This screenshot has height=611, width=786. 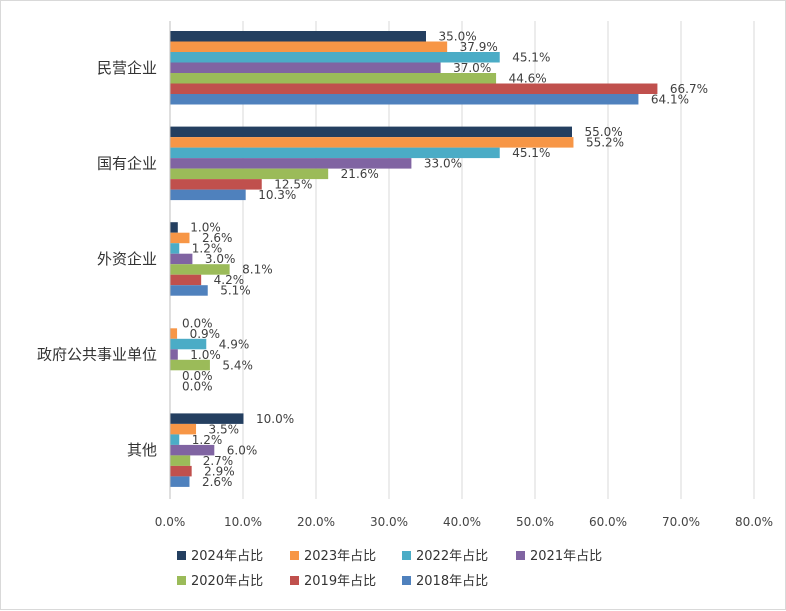 What do you see at coordinates (689, 89) in the screenshot?
I see `data-label: 66.7%` at bounding box center [689, 89].